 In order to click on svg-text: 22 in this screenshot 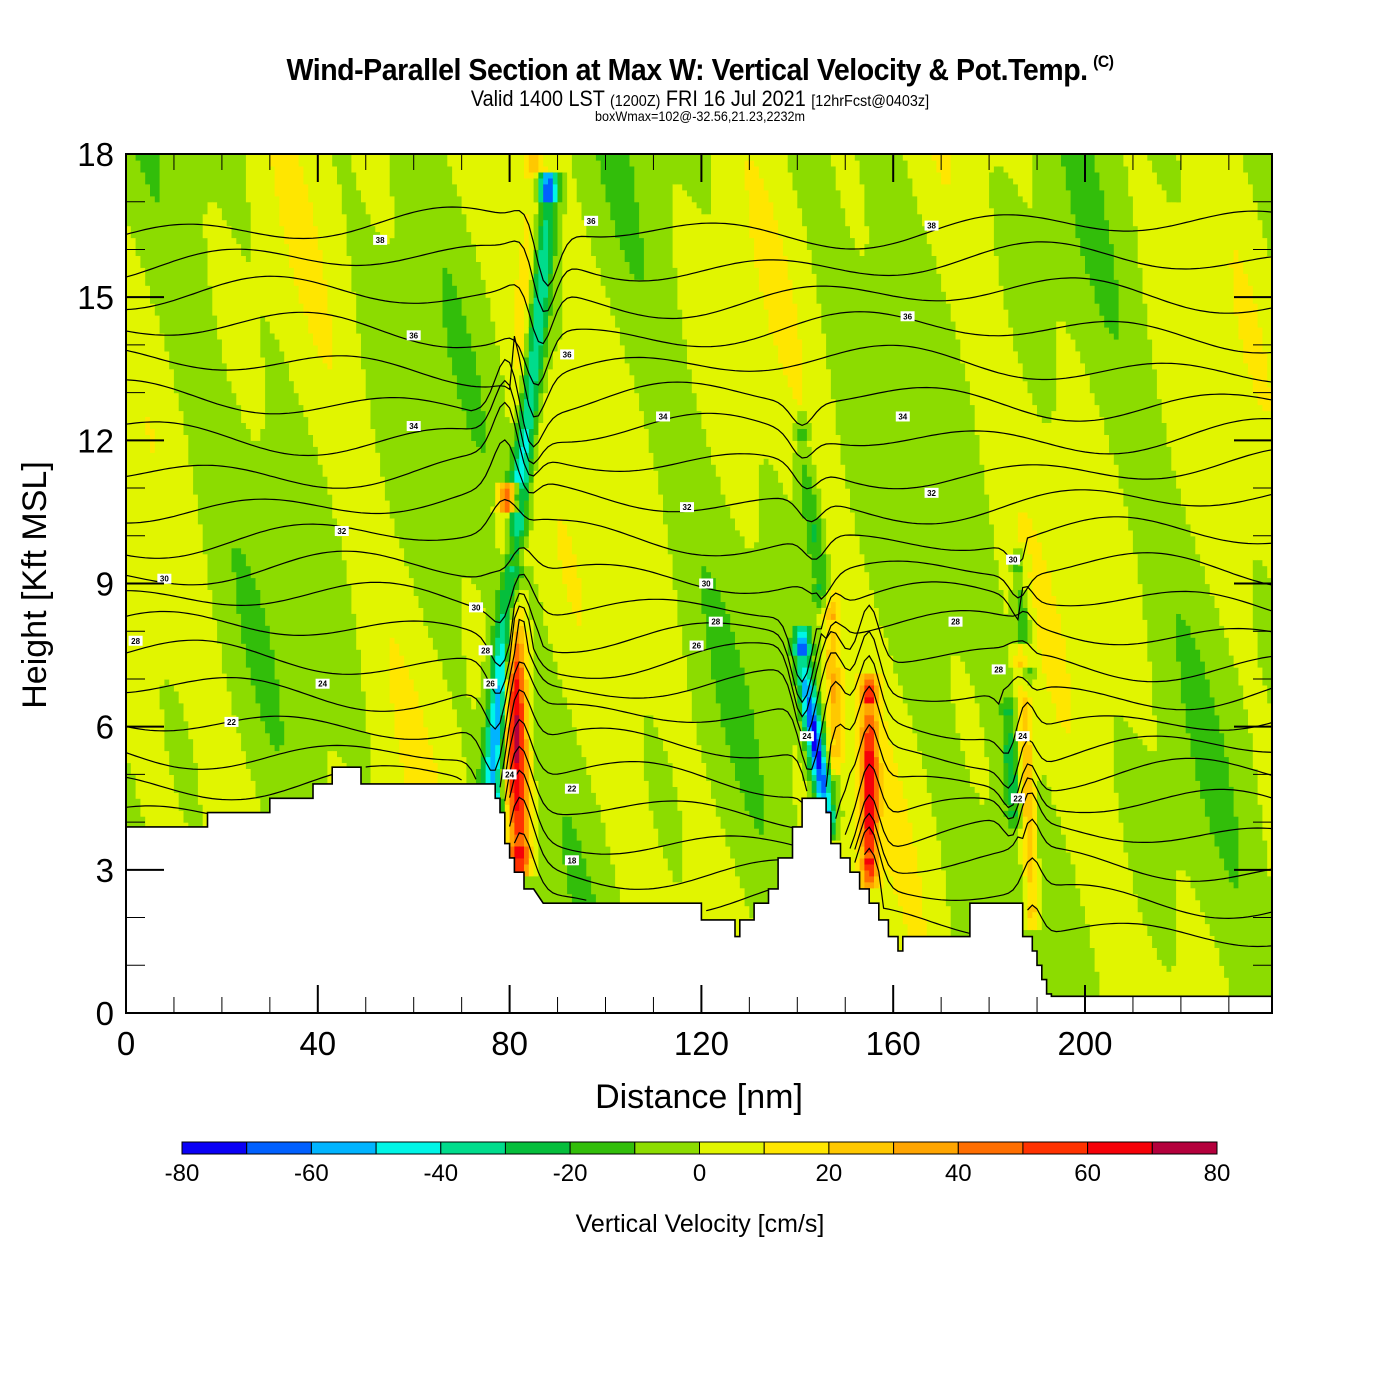, I will do `click(231, 722)`.